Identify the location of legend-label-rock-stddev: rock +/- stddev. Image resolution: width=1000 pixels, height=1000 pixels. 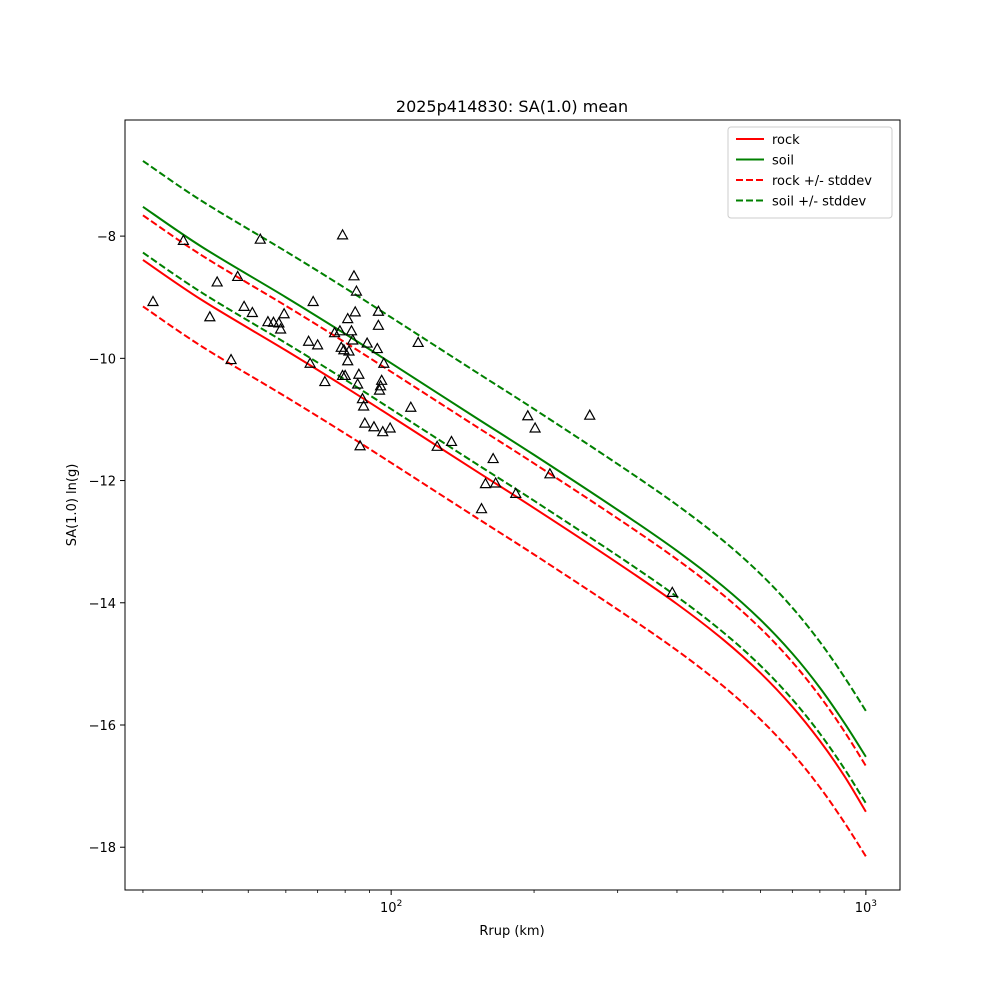
(822, 181).